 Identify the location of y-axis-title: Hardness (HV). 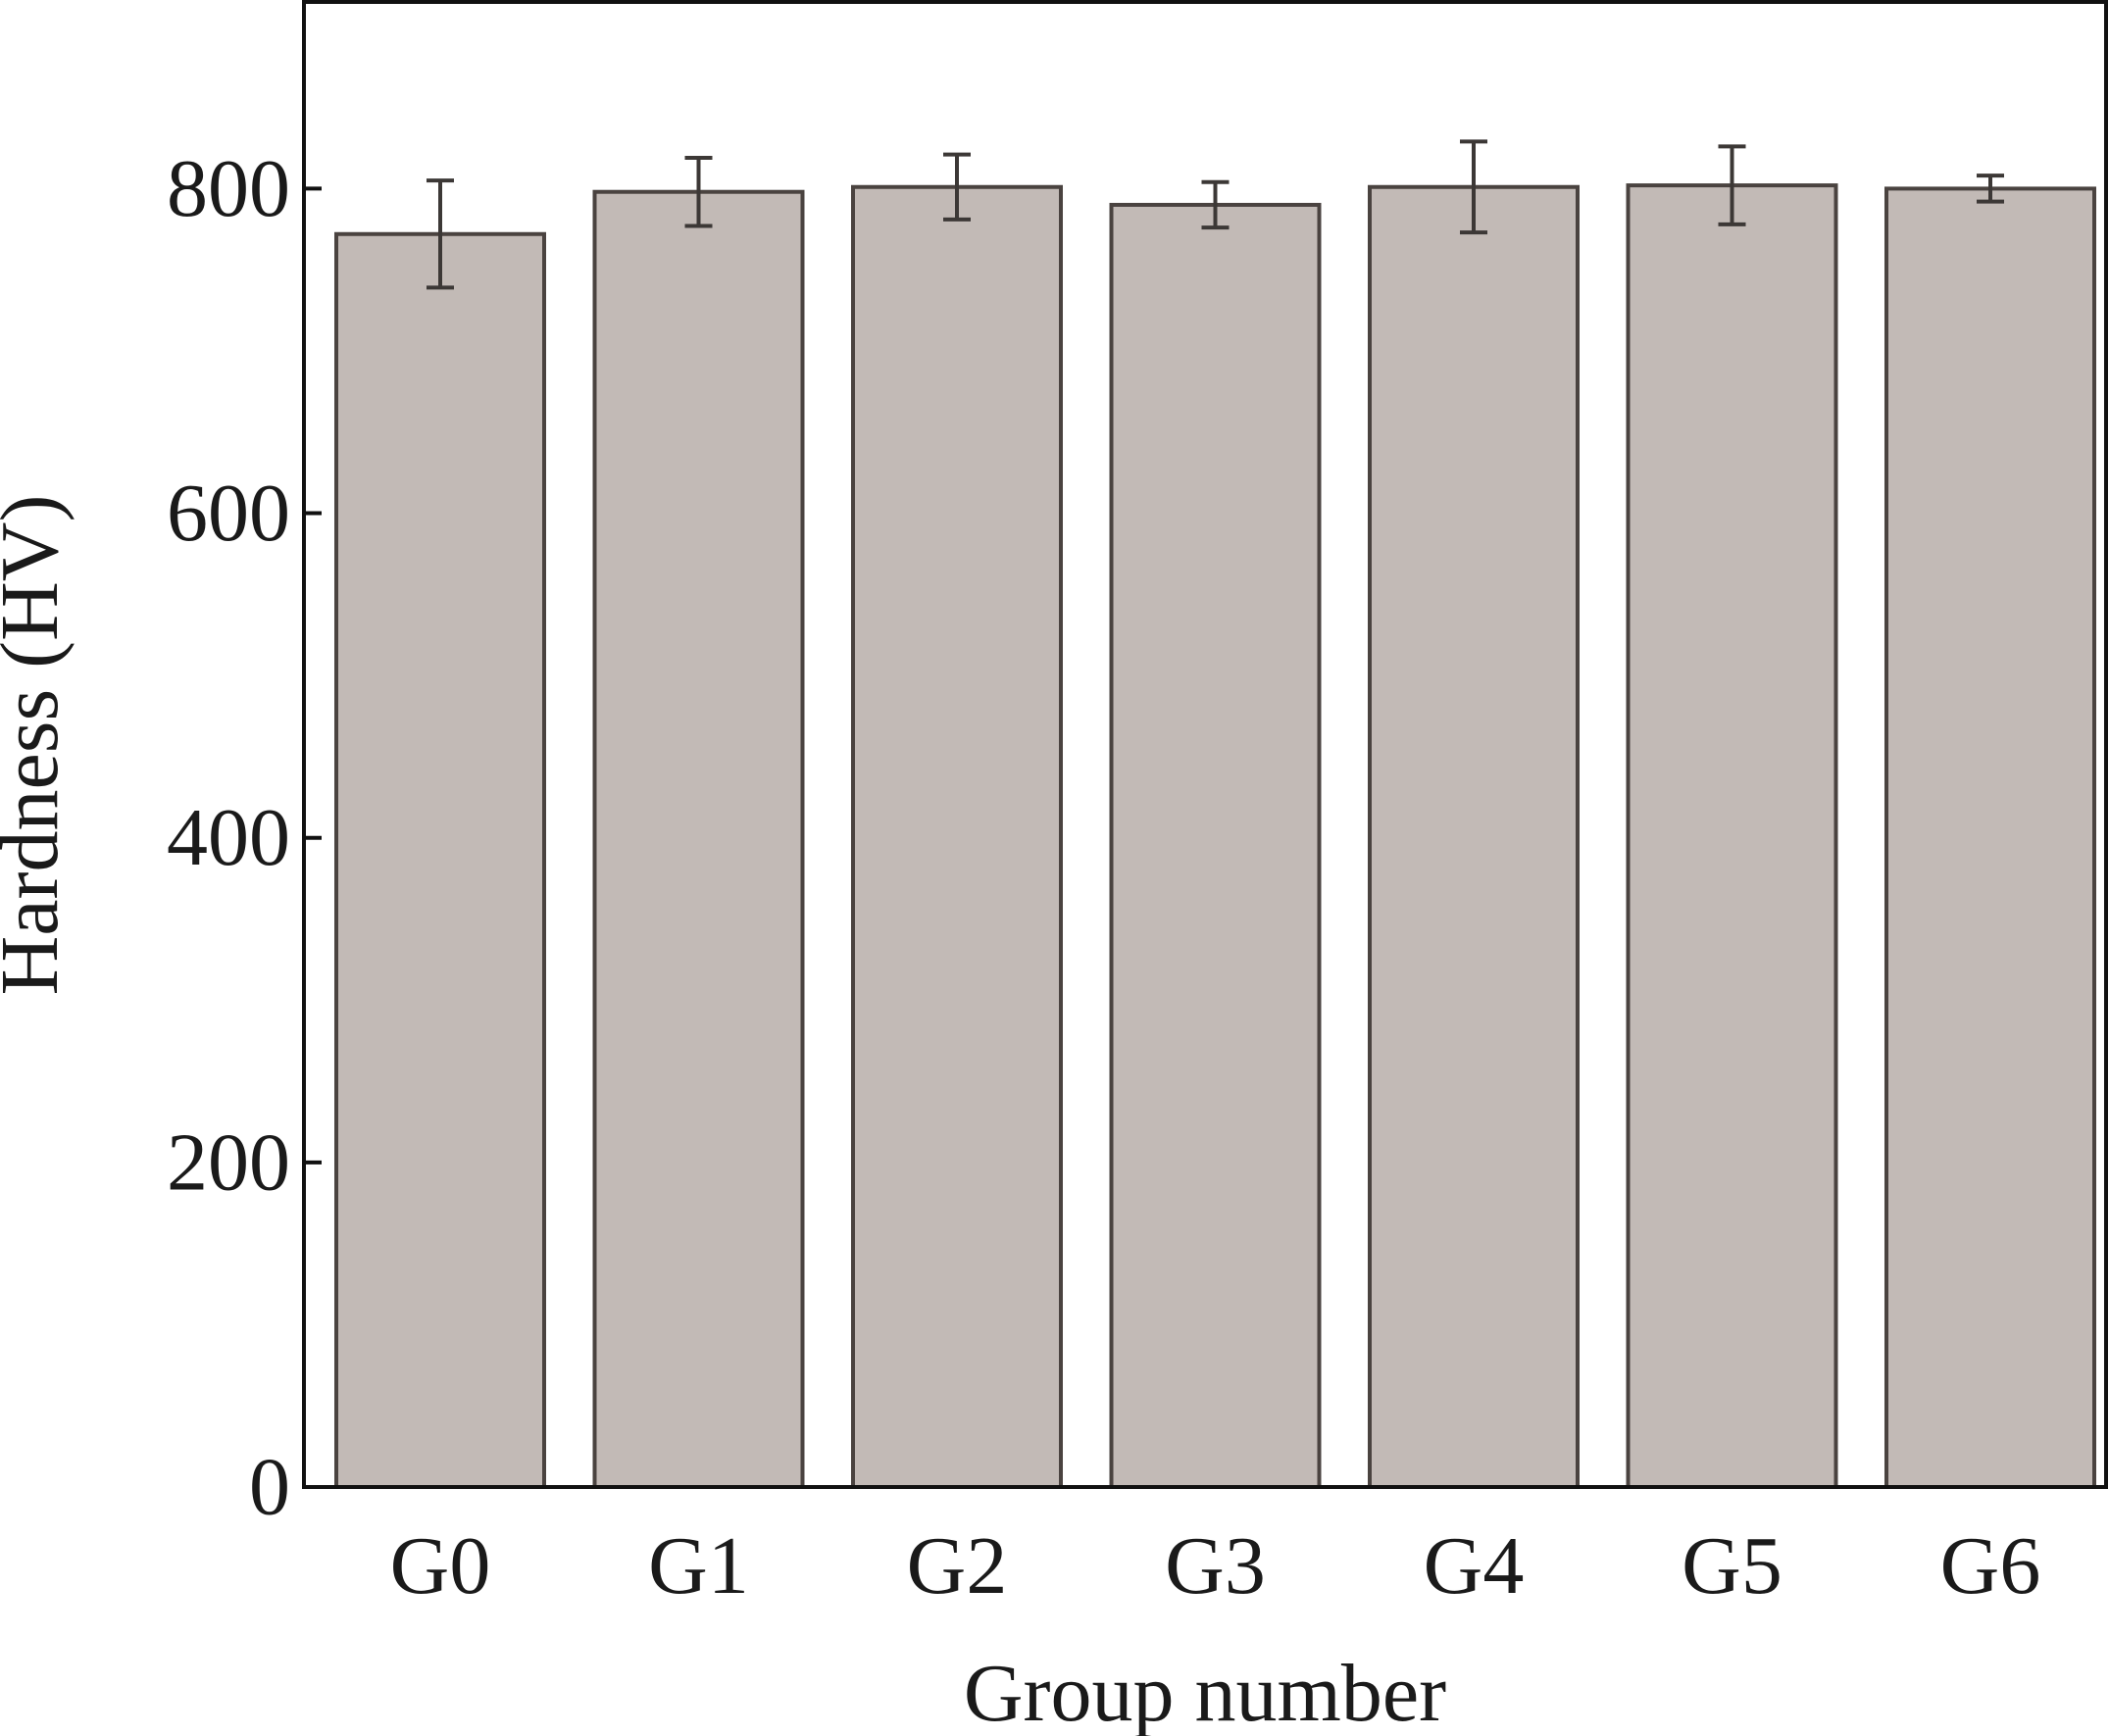
(37, 745).